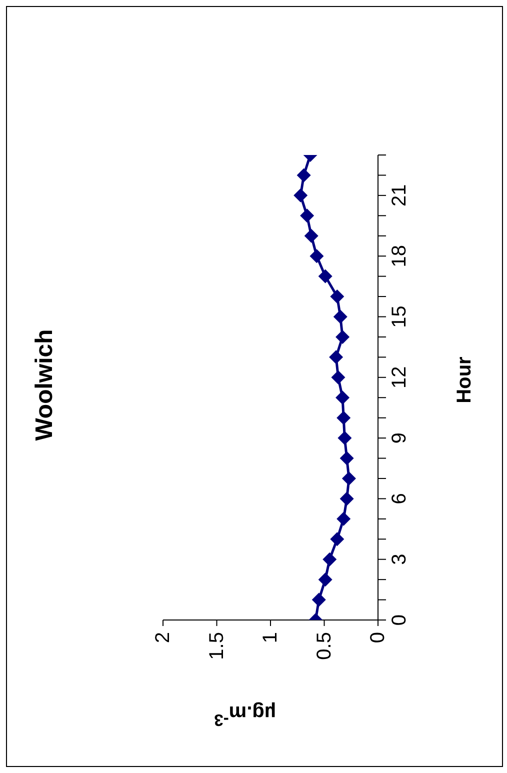 Image resolution: width=507 pixels, height=773 pixels. What do you see at coordinates (399, 317) in the screenshot?
I see `y-tick-label: 15` at bounding box center [399, 317].